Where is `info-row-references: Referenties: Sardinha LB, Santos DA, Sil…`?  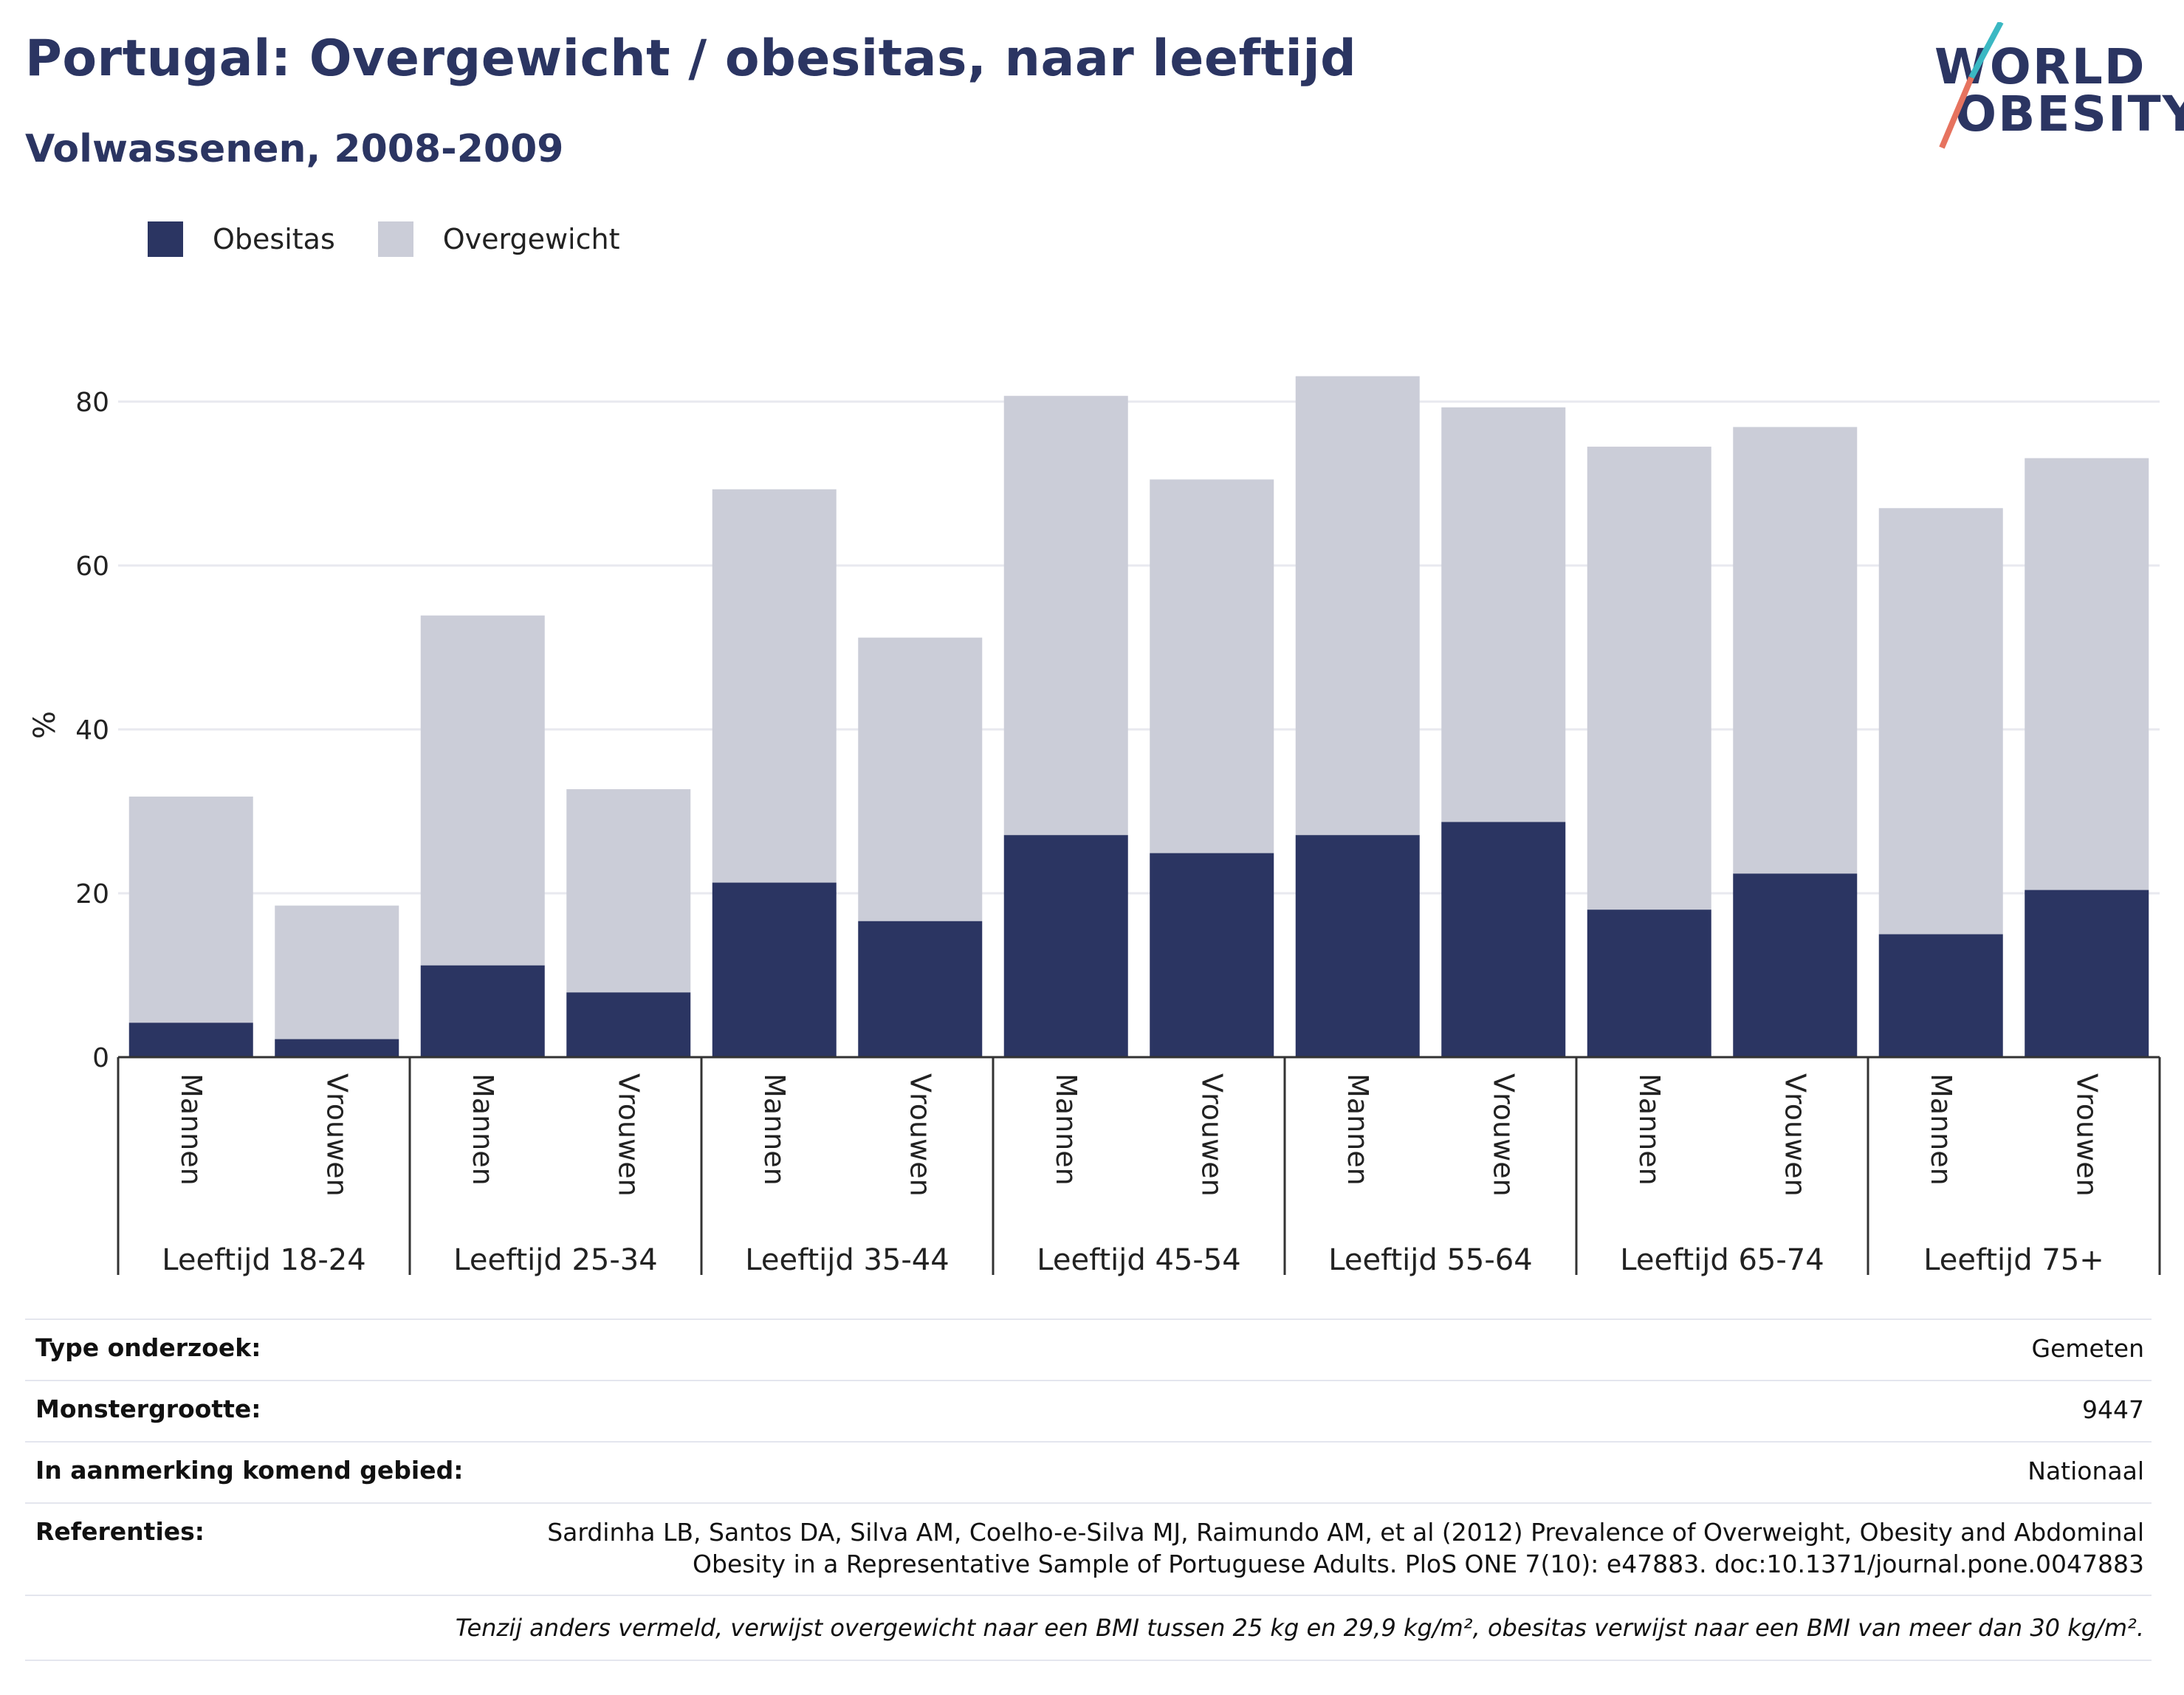 info-row-references: Referenties: Sardinha LB, Santos DA, Sil… is located at coordinates (1089, 1548).